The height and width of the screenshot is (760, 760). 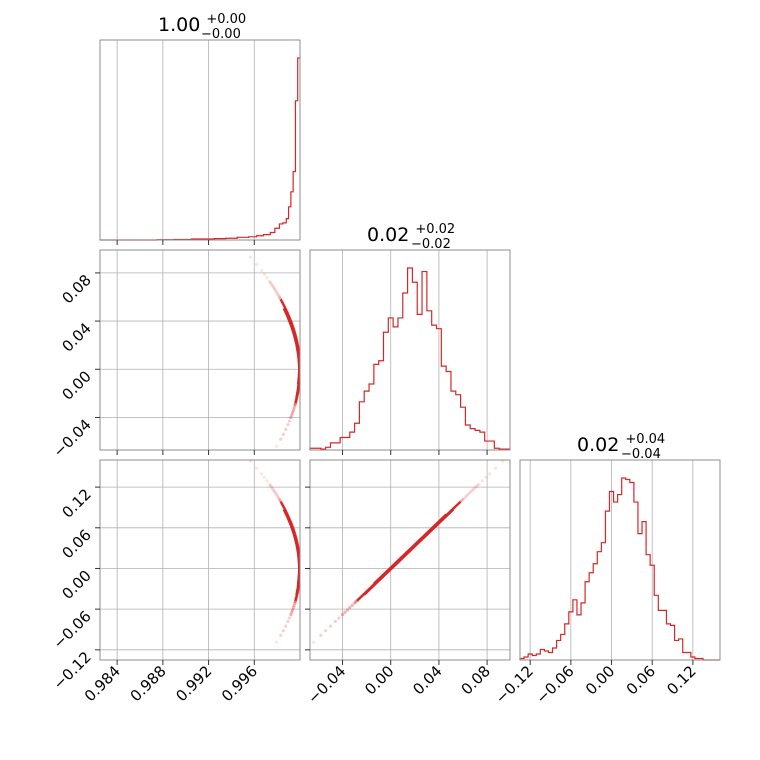 What do you see at coordinates (427, 680) in the screenshot?
I see `xtick-label-p2-2: 0.04` at bounding box center [427, 680].